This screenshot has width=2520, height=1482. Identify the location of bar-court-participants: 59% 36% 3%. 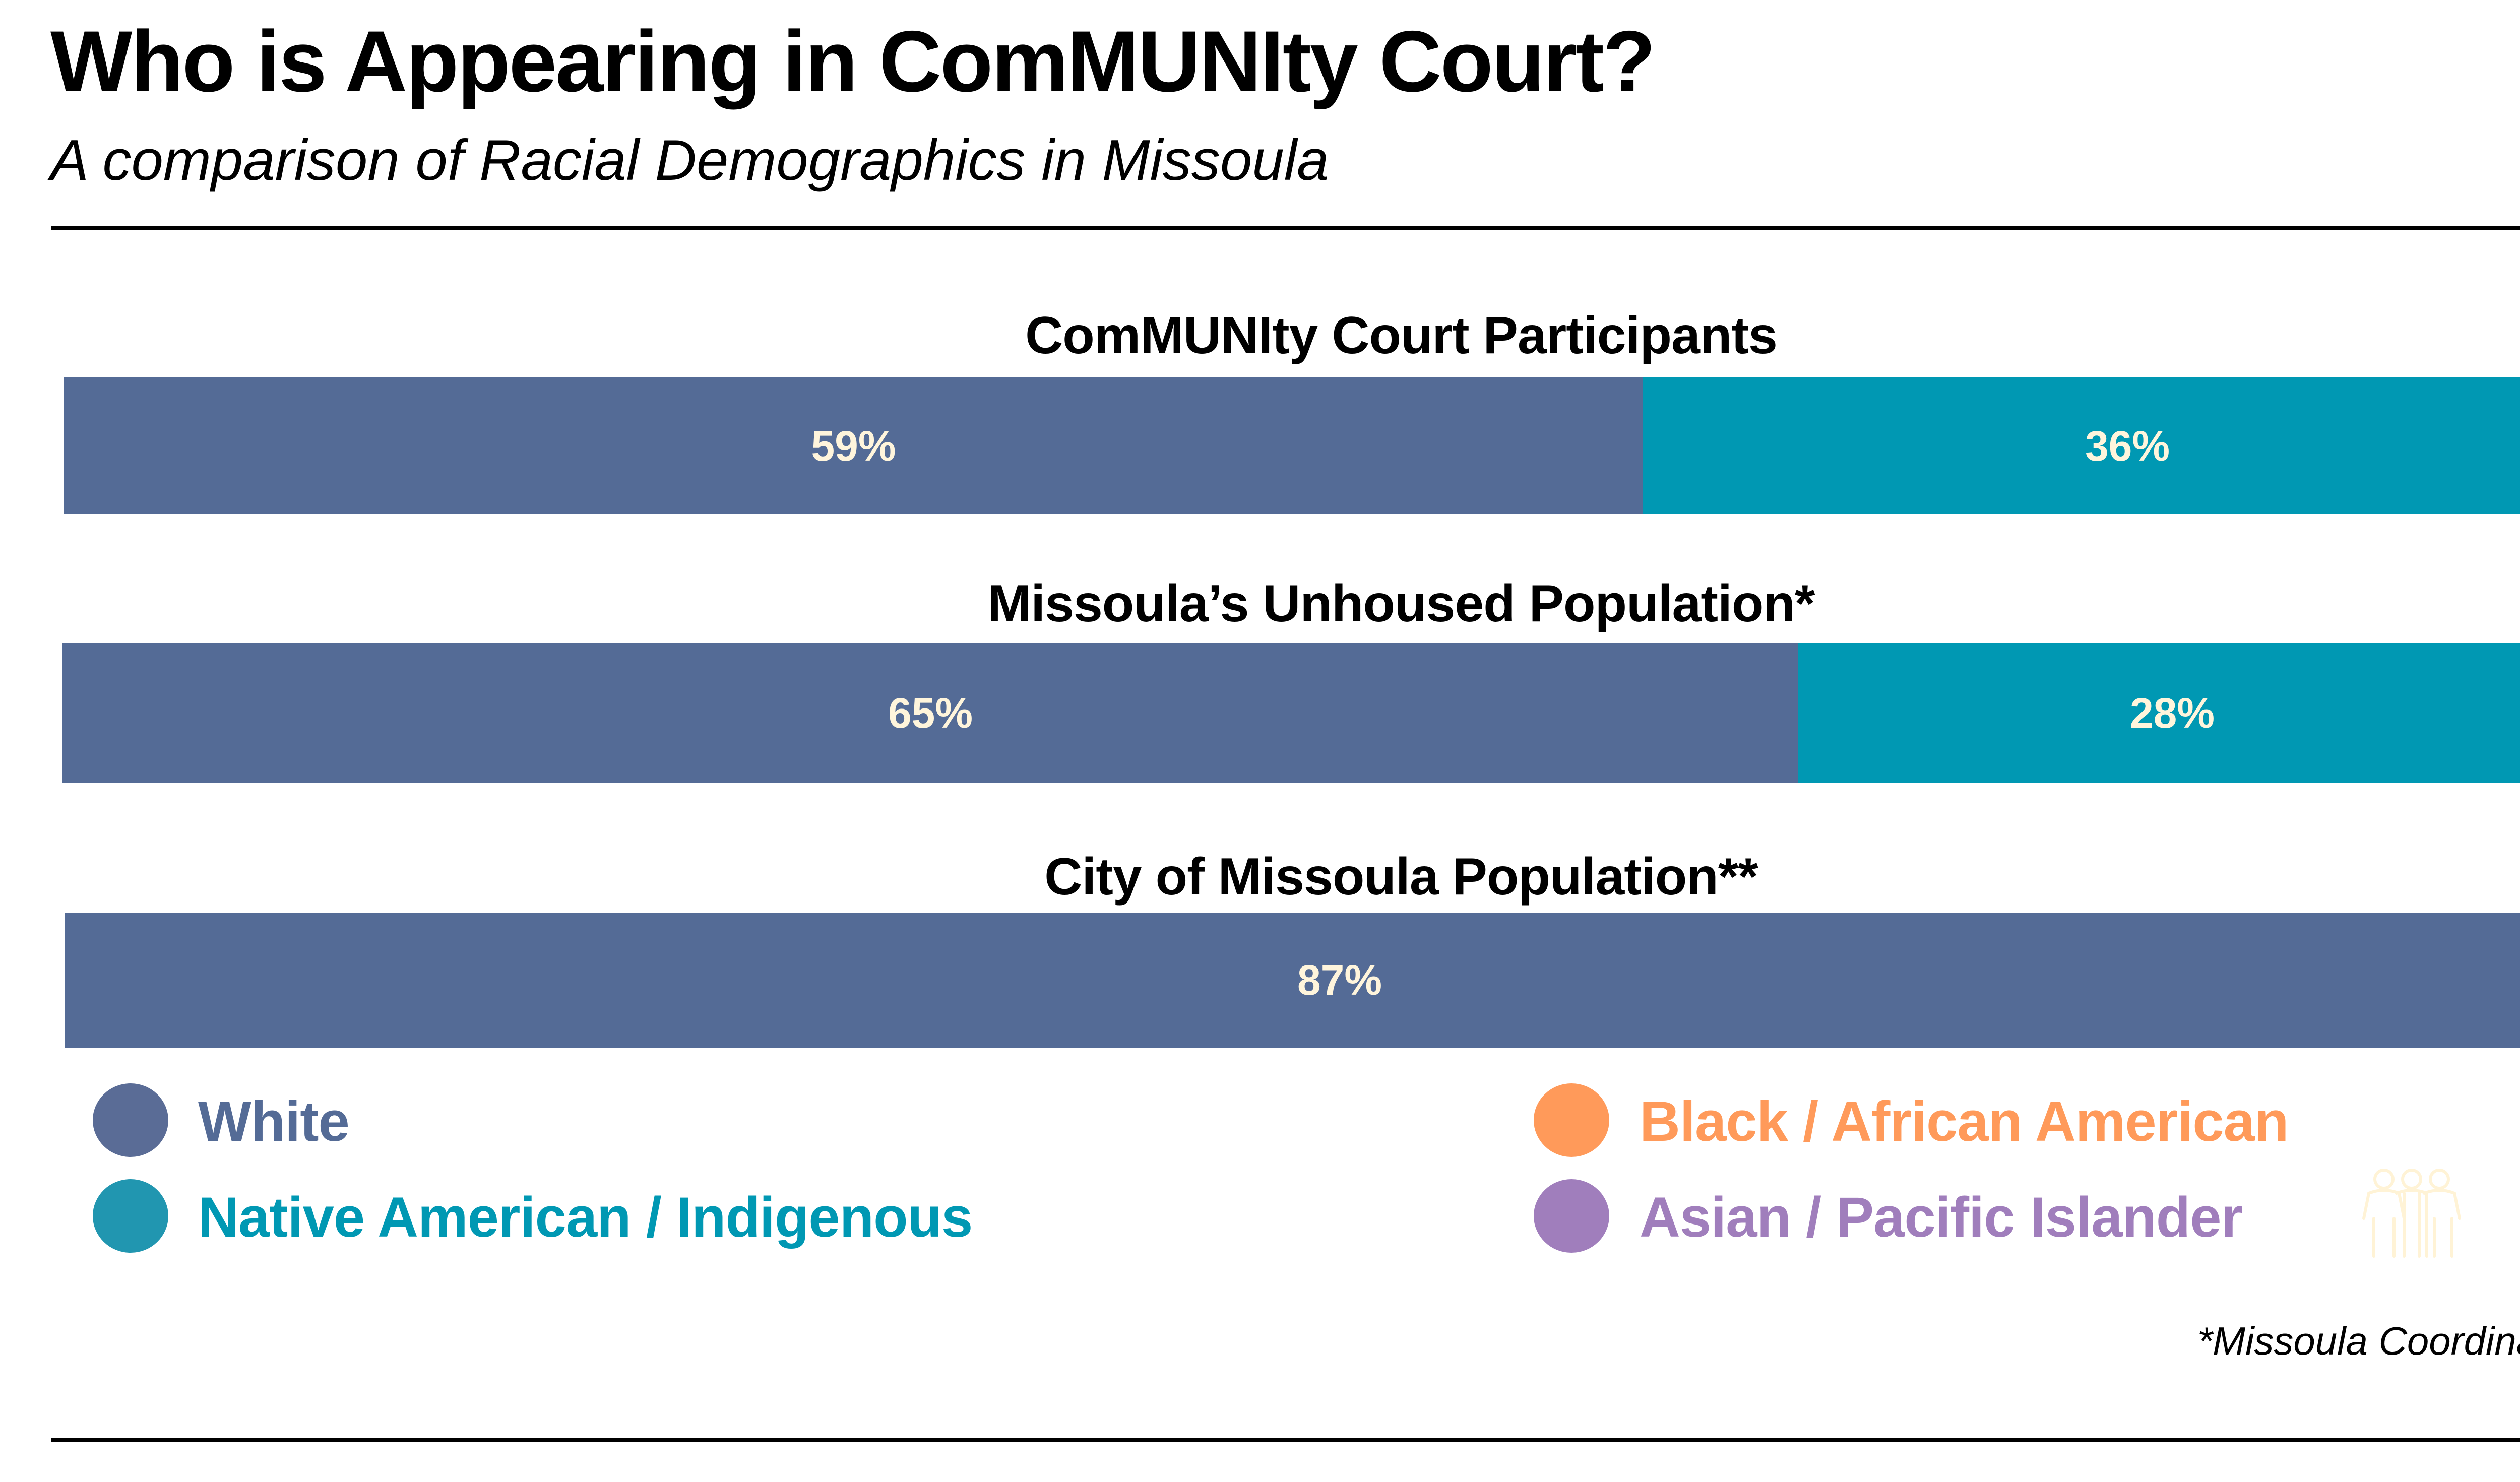
(1292, 445).